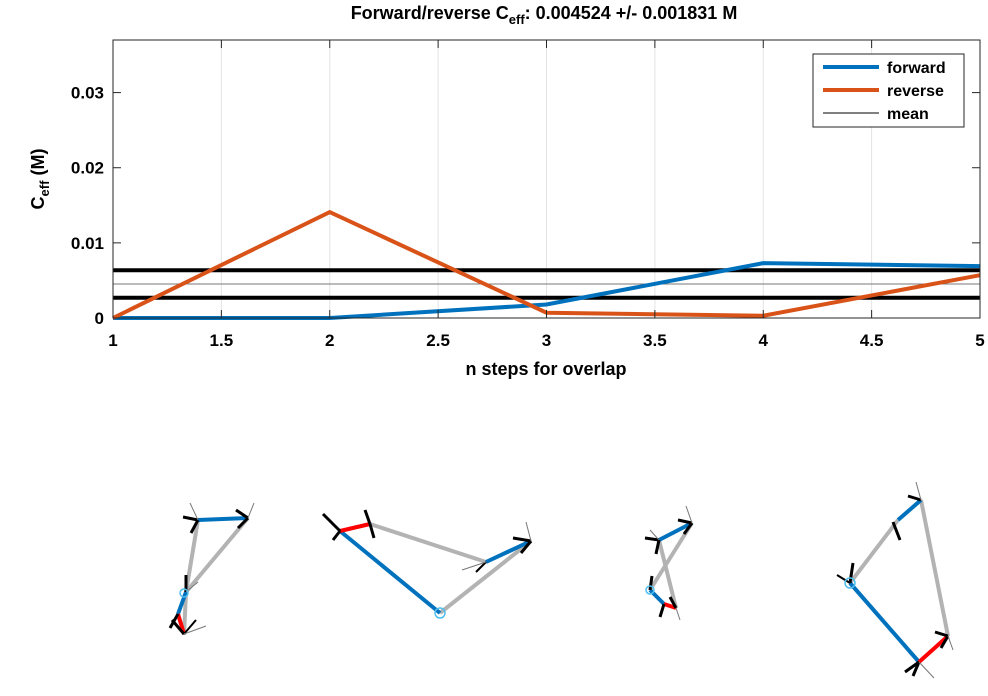 The height and width of the screenshot is (696, 988). What do you see at coordinates (764, 340) in the screenshot?
I see `x-tick-label: 4` at bounding box center [764, 340].